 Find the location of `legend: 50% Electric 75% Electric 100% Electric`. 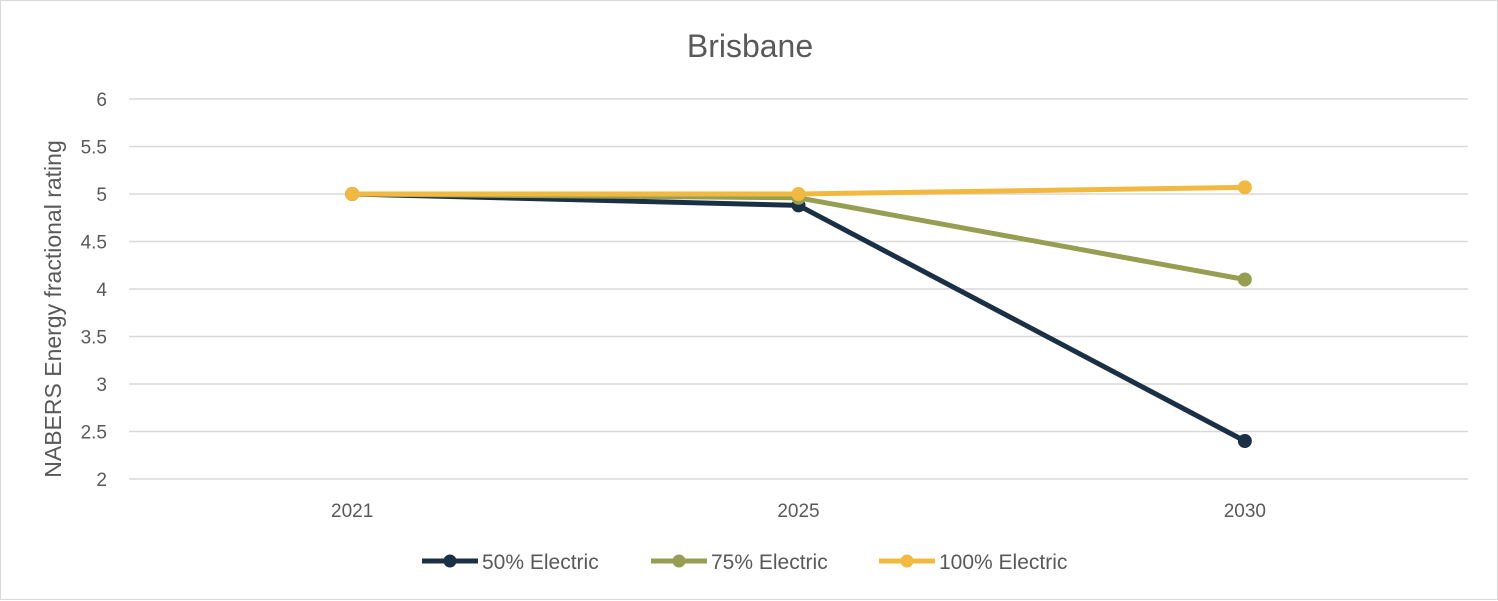

legend: 50% Electric 75% Electric 100% Electric is located at coordinates (744, 562).